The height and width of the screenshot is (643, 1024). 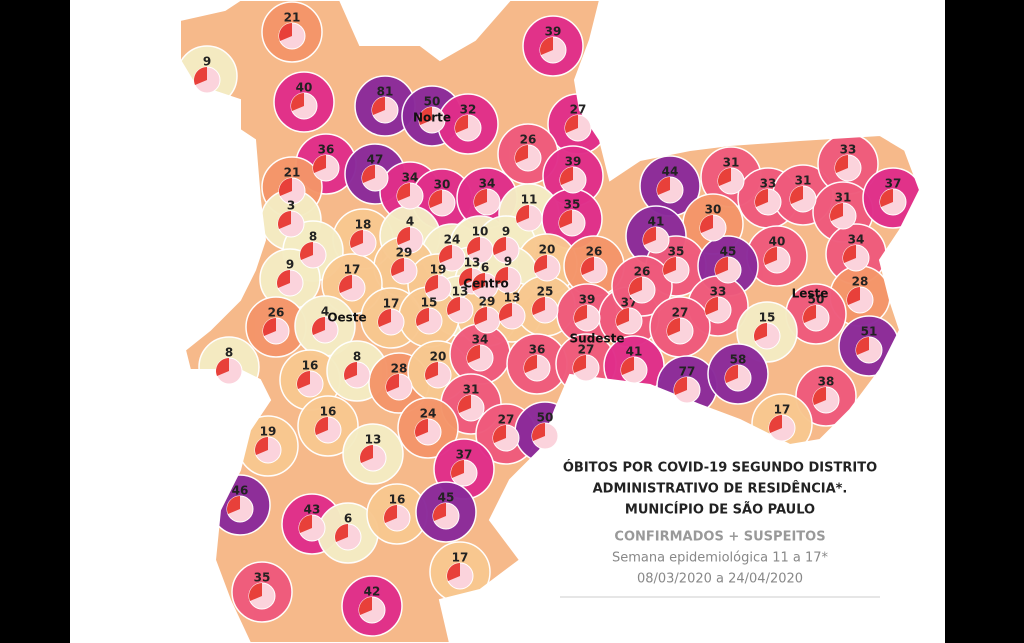 I want to click on district-marker: 58, so click(x=738, y=372).